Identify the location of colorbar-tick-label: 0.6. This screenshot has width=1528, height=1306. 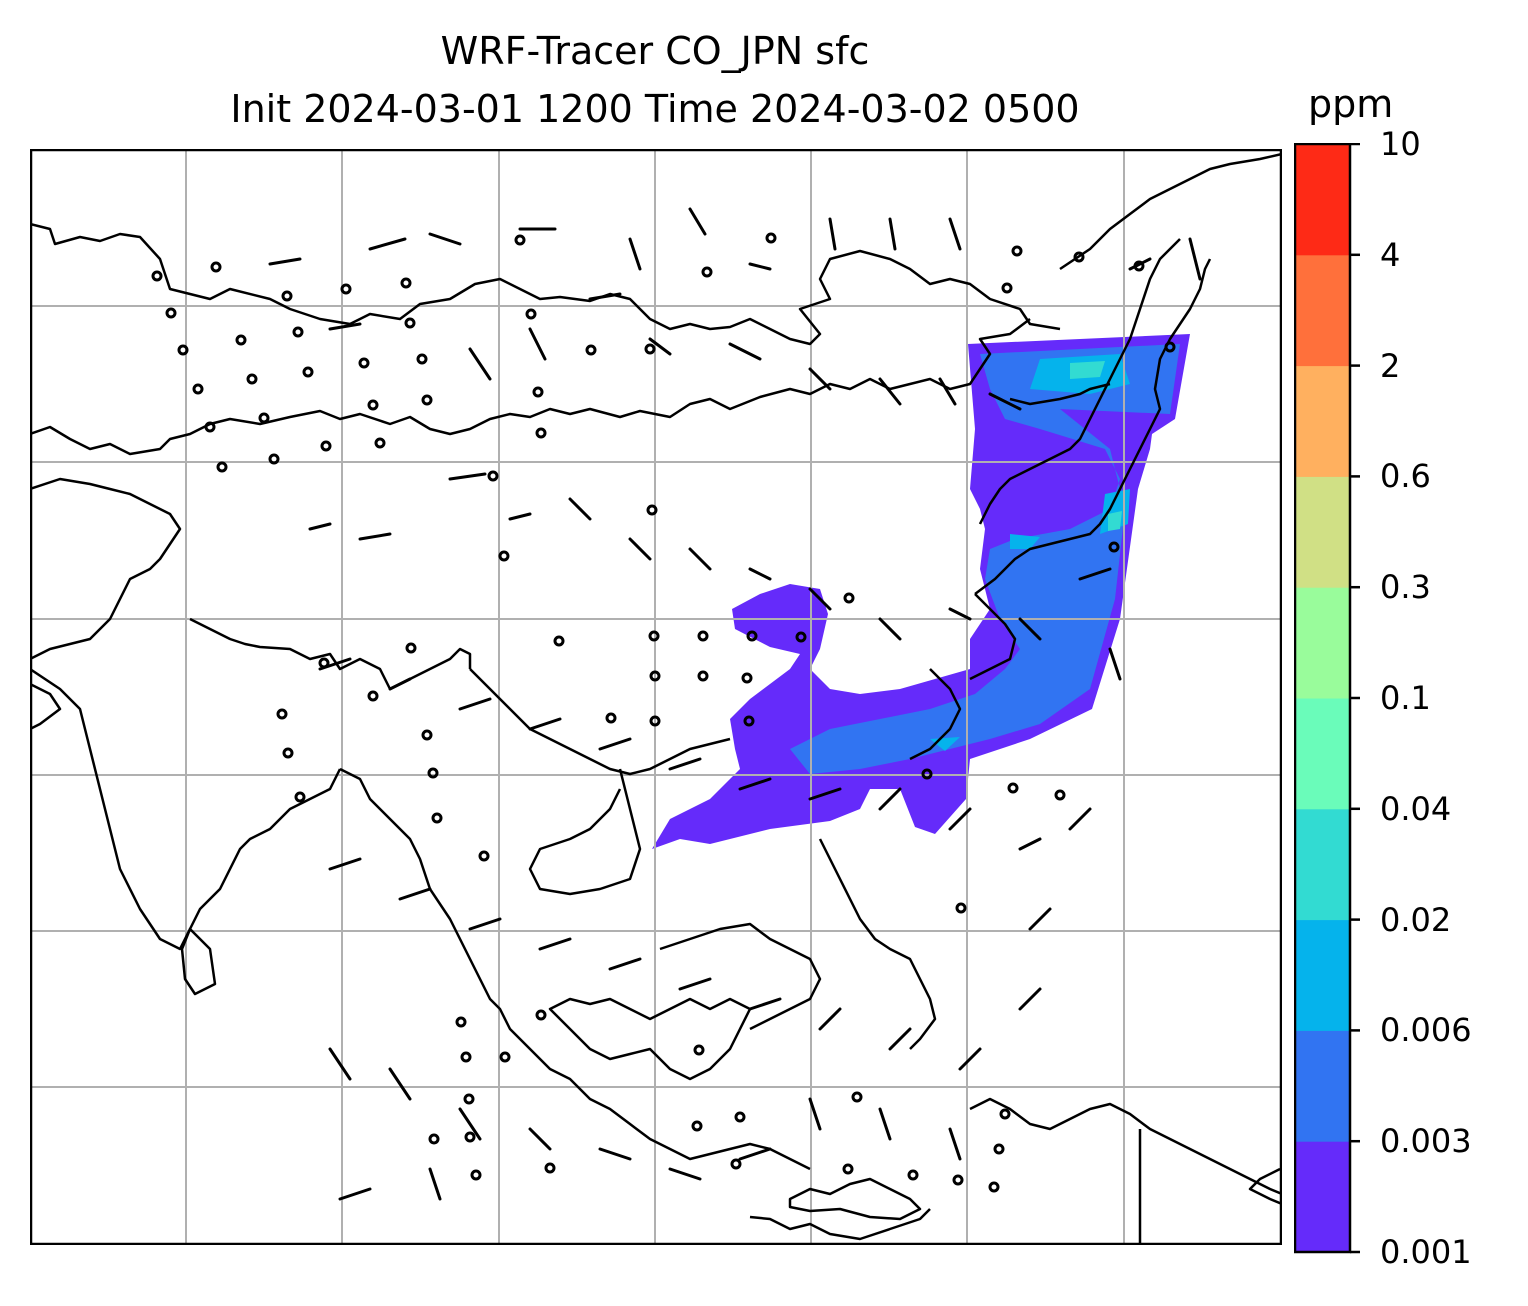
(1405, 476).